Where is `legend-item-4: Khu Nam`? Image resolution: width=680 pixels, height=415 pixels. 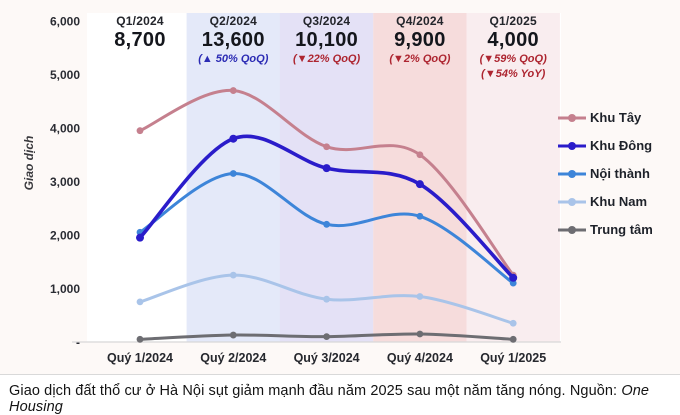
legend-item-4: Khu Nam is located at coordinates (605, 201).